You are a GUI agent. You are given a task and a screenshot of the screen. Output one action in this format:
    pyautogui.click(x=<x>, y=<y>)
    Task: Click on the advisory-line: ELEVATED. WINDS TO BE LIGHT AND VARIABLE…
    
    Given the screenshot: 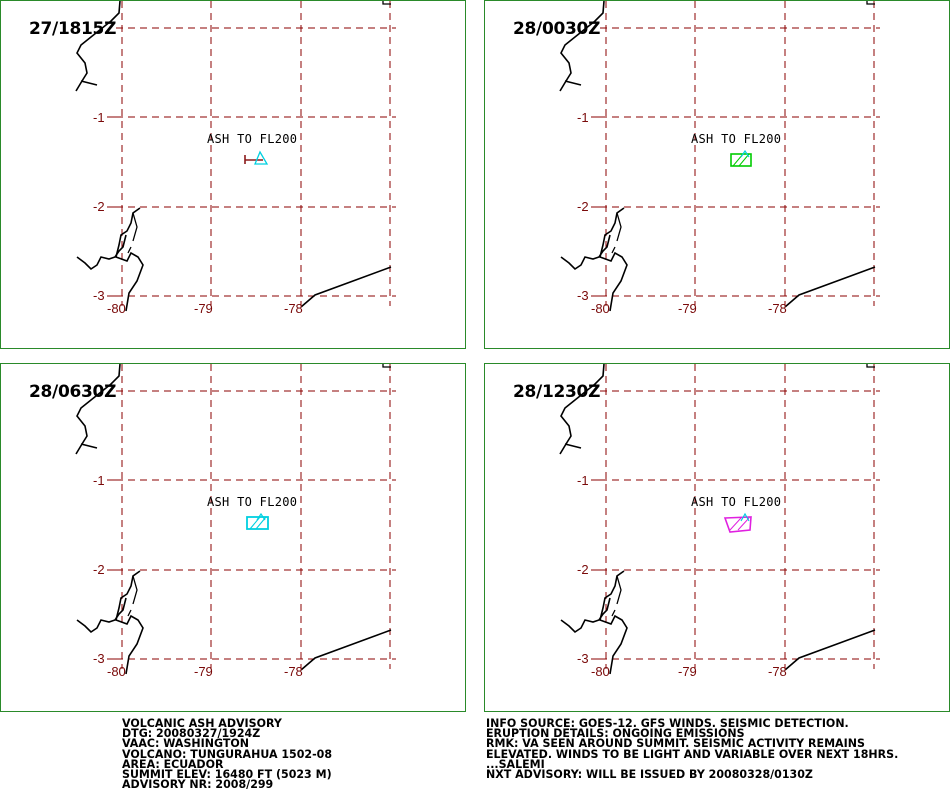 What is the action you would take?
    pyautogui.click(x=692, y=753)
    